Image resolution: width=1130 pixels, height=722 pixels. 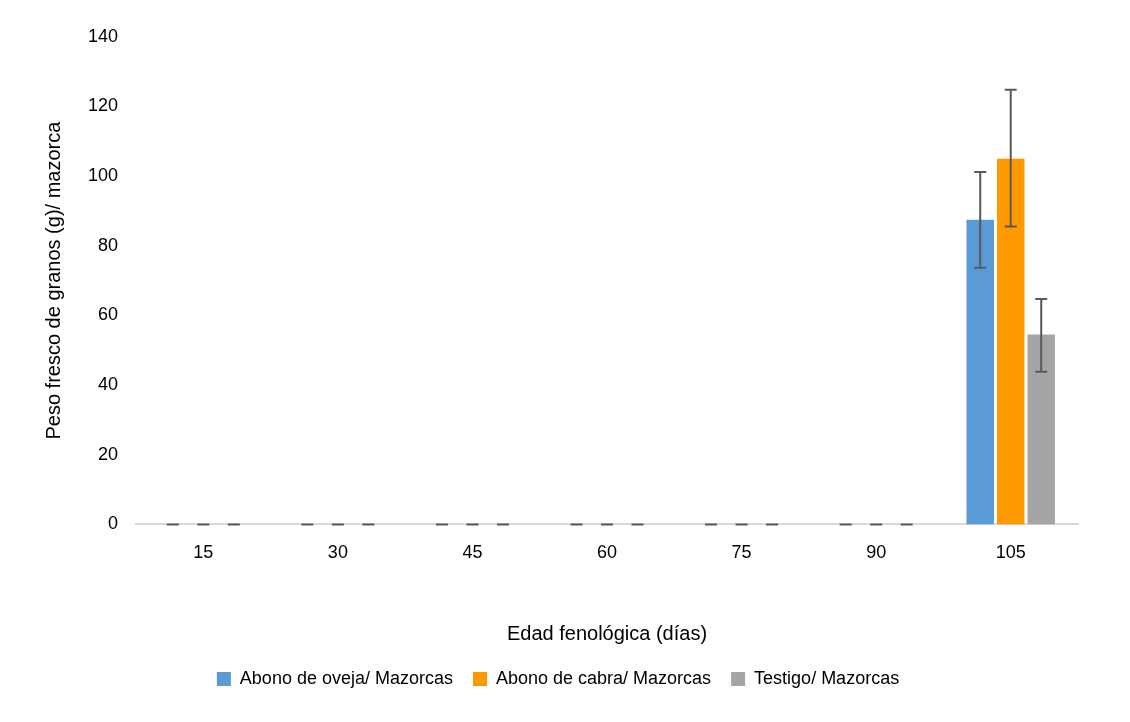 I want to click on y-tick-label: 140, so click(x=103, y=35).